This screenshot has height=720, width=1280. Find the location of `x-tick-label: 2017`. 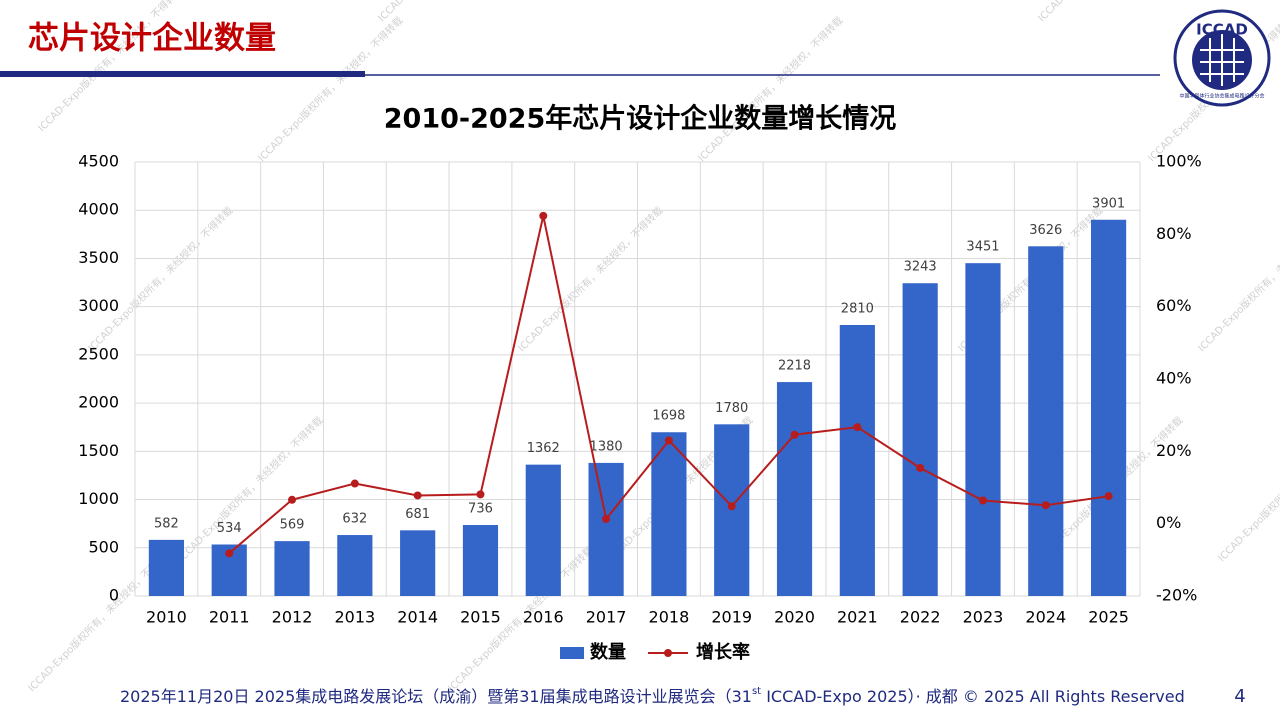

x-tick-label: 2017 is located at coordinates (606, 617).